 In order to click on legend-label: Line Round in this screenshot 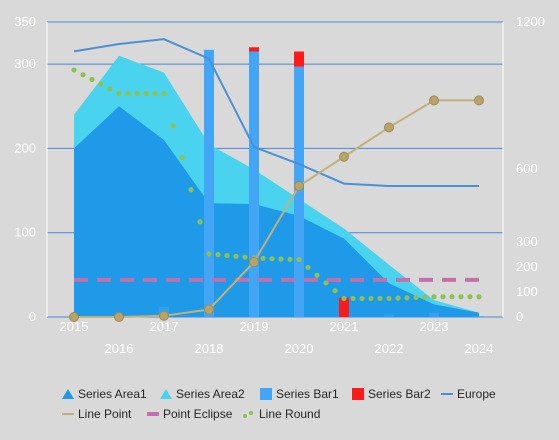, I will do `click(289, 414)`.